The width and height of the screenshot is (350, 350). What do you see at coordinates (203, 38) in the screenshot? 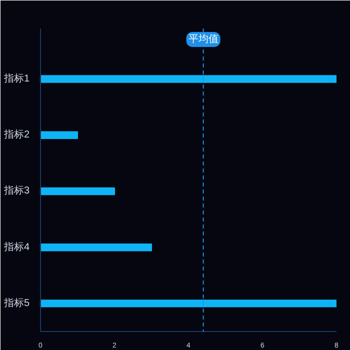
I see `ref-line-label: 平均值` at bounding box center [203, 38].